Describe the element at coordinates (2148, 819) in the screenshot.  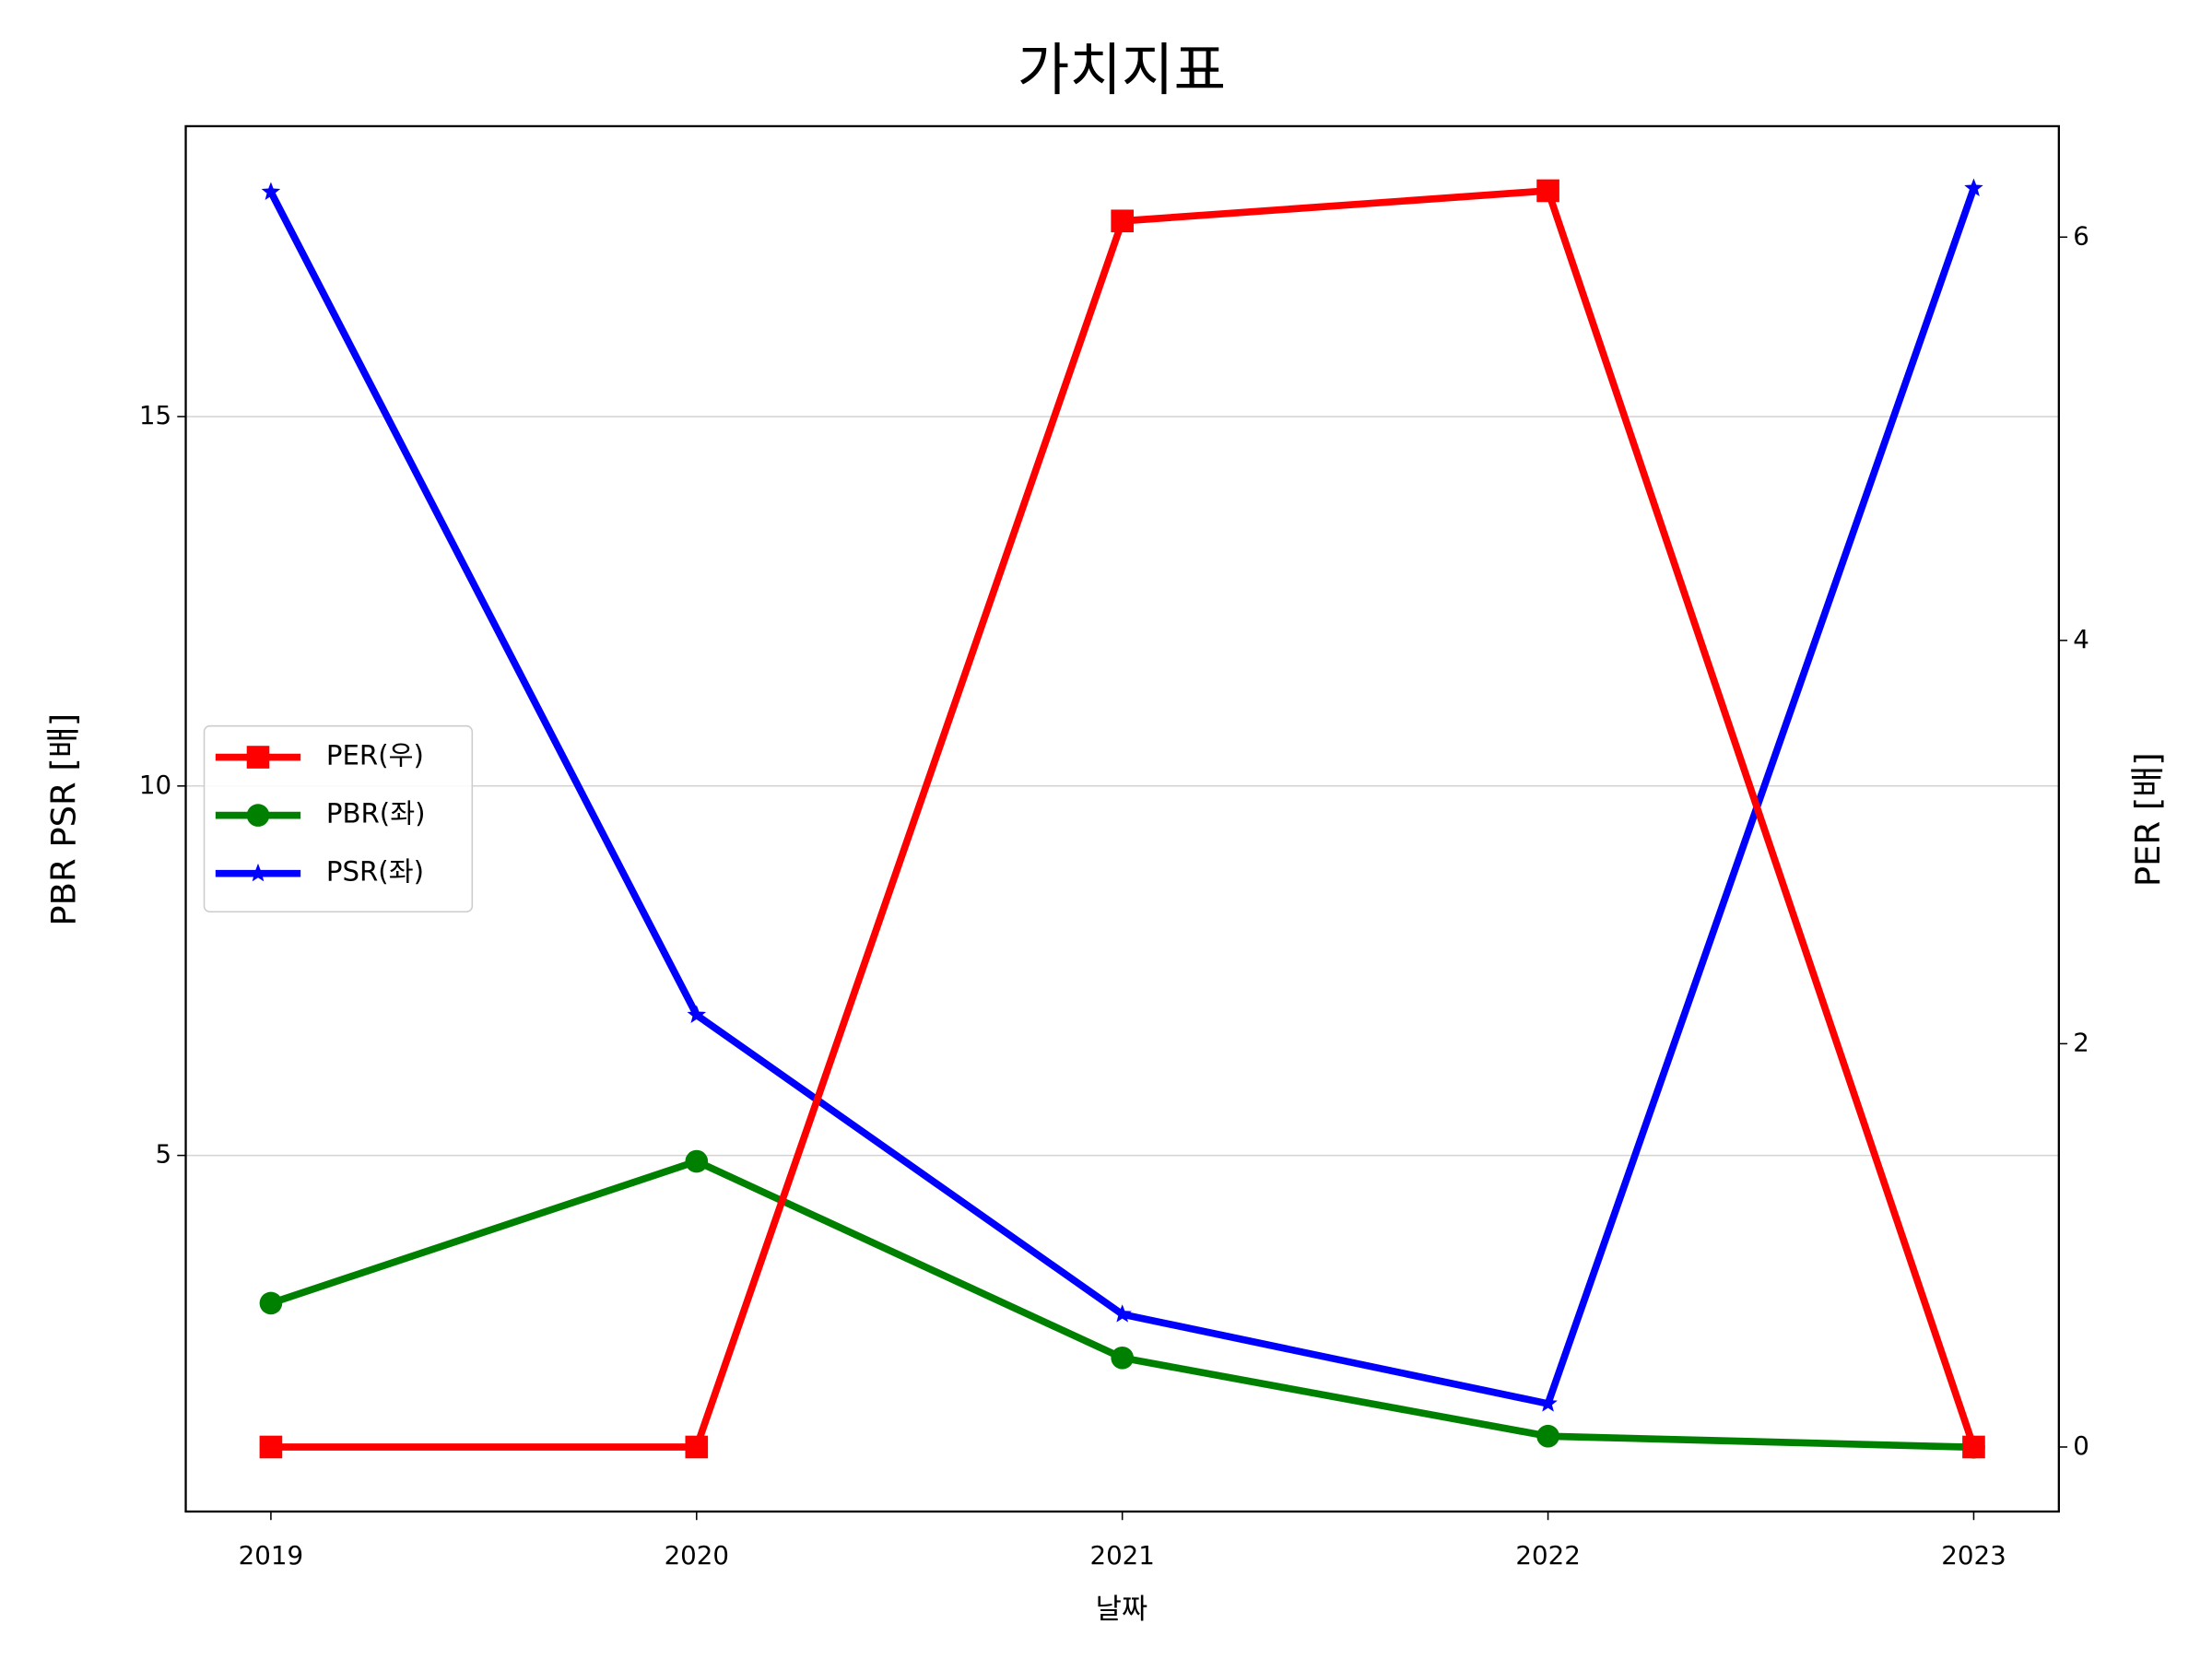
I see `y2-axis-label: PER [배]` at that location.